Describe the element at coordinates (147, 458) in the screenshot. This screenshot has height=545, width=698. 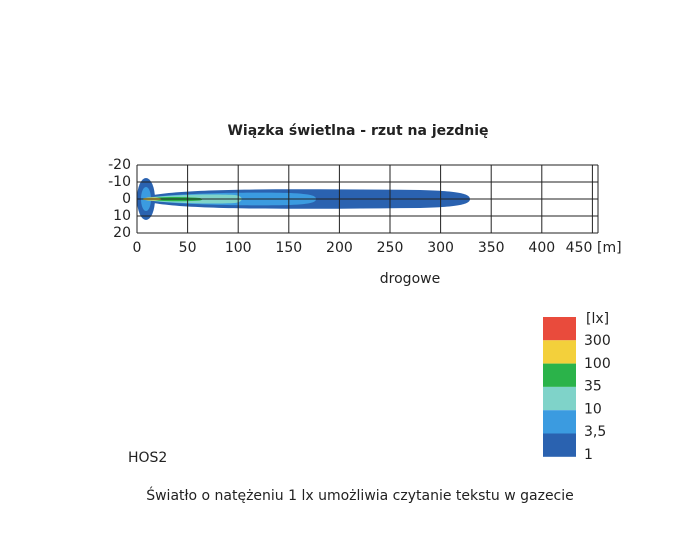
I see `model: HOS2` at that location.